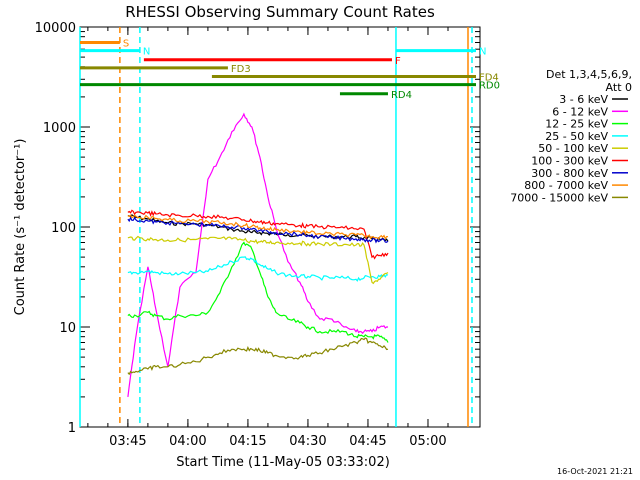 Image resolution: width=640 pixels, height=480 pixels. I want to click on legend-title: Det 1,3,4,5,6,9,, so click(589, 74).